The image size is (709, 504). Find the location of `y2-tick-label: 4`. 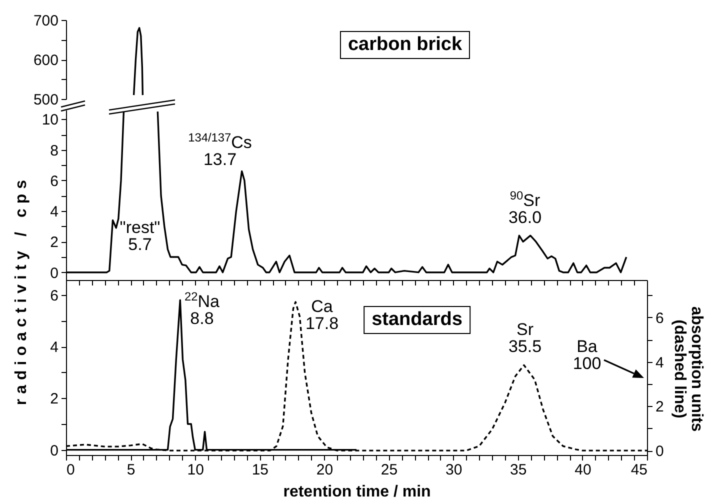

y2-tick-label: 4 is located at coordinates (660, 363).